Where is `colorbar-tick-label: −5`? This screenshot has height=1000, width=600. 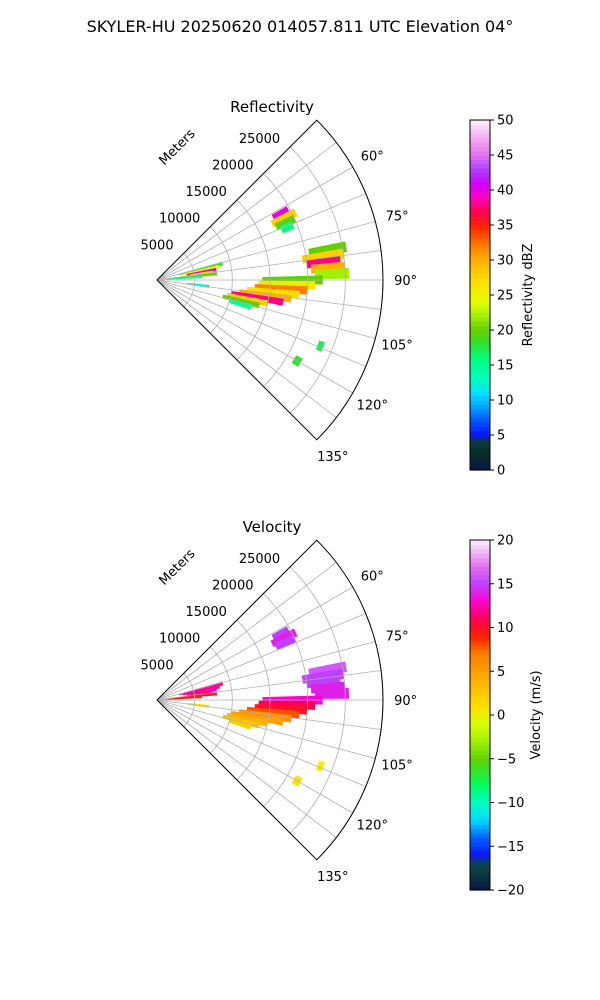 colorbar-tick-label: −5 is located at coordinates (506, 759).